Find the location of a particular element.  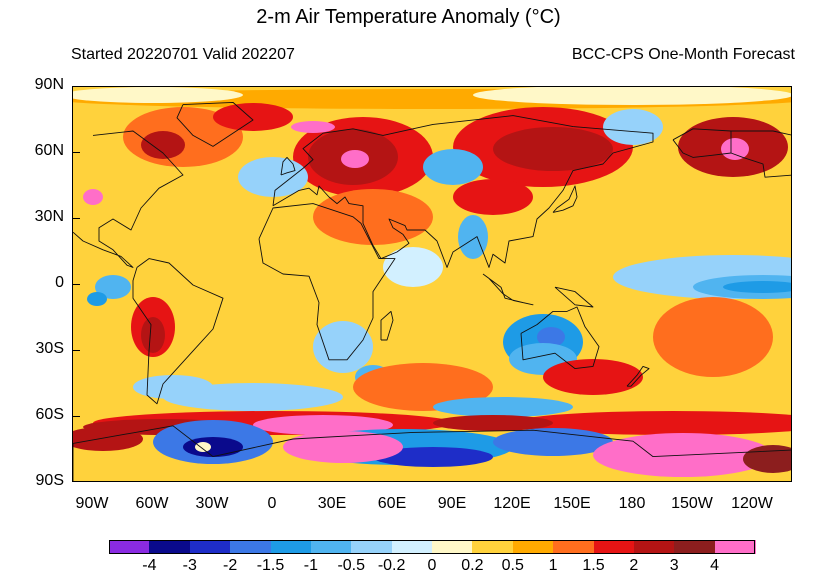

map-title: 2-m Air Temperature Anomaly (°C) is located at coordinates (408, 17).